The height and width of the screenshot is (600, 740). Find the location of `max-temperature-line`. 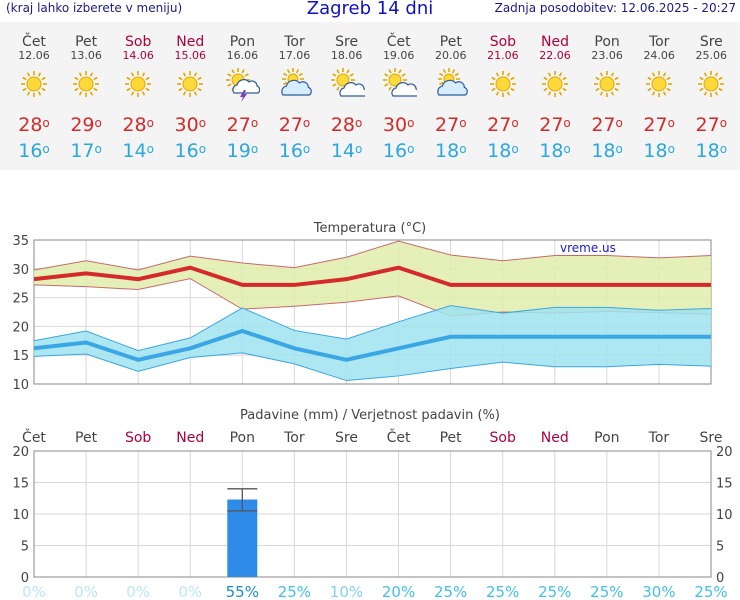

max-temperature-line is located at coordinates (372, 276).